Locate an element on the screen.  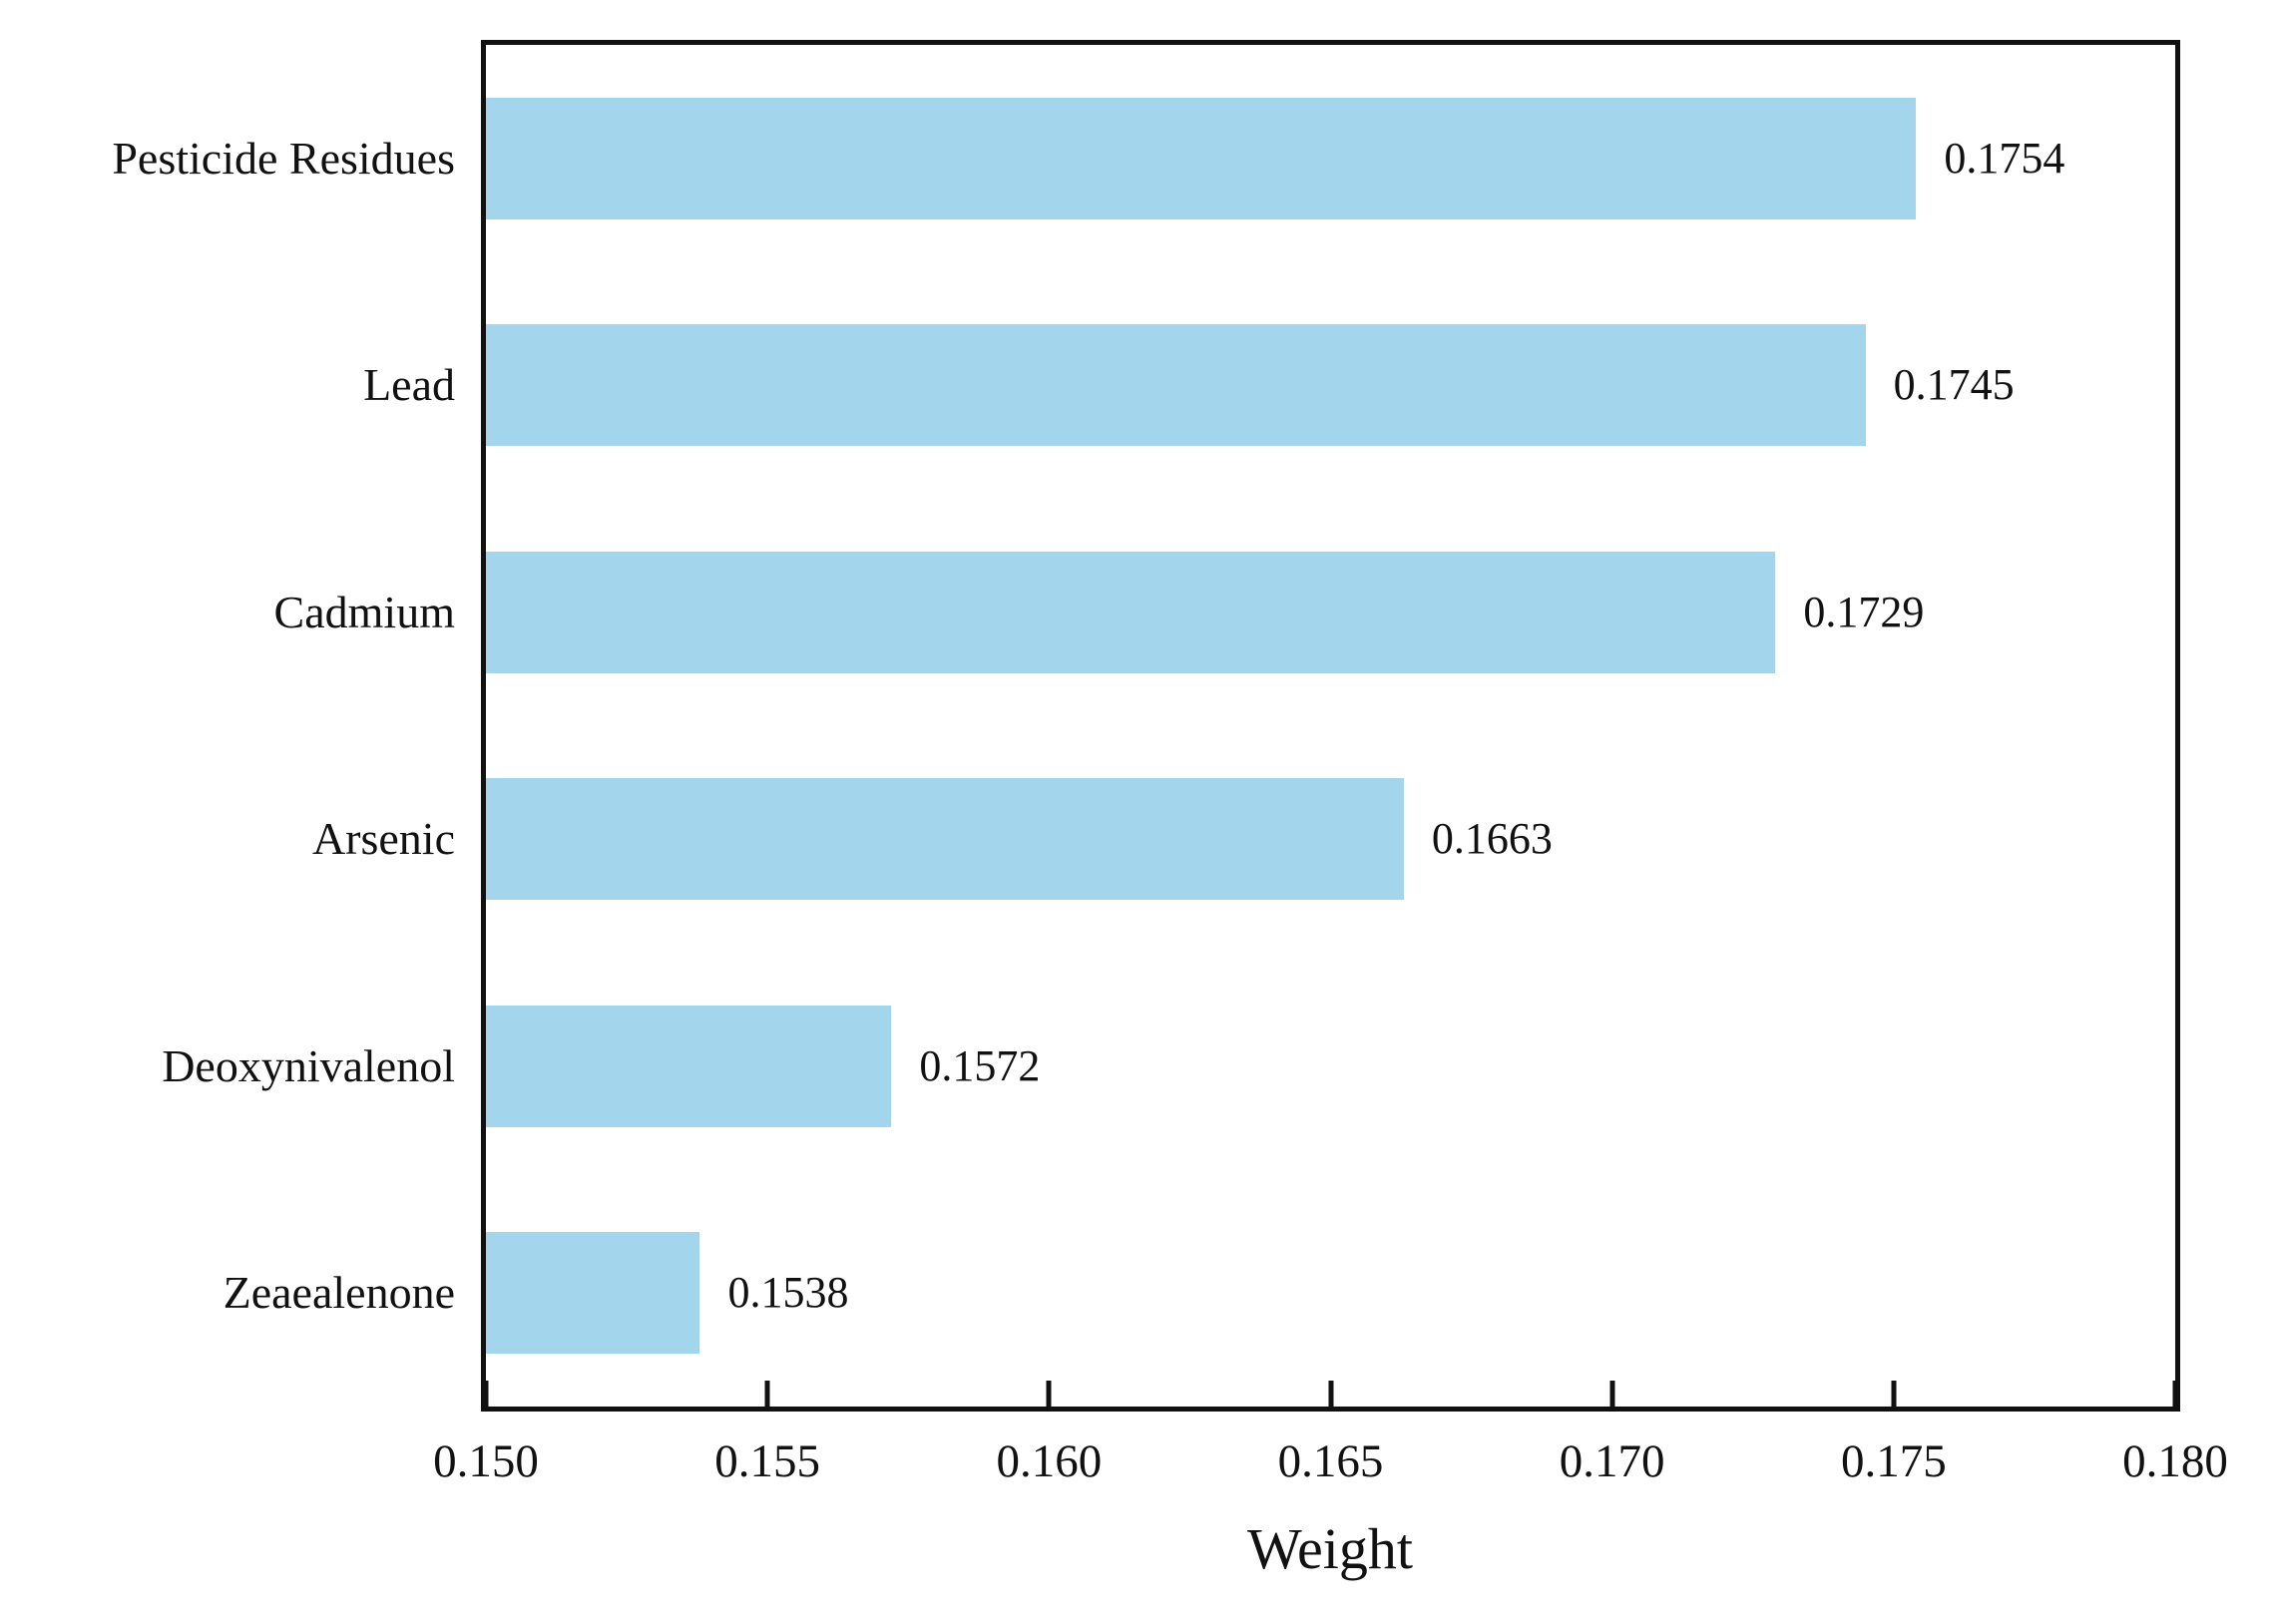
category-label: Deoxynivalenol is located at coordinates (308, 1065).